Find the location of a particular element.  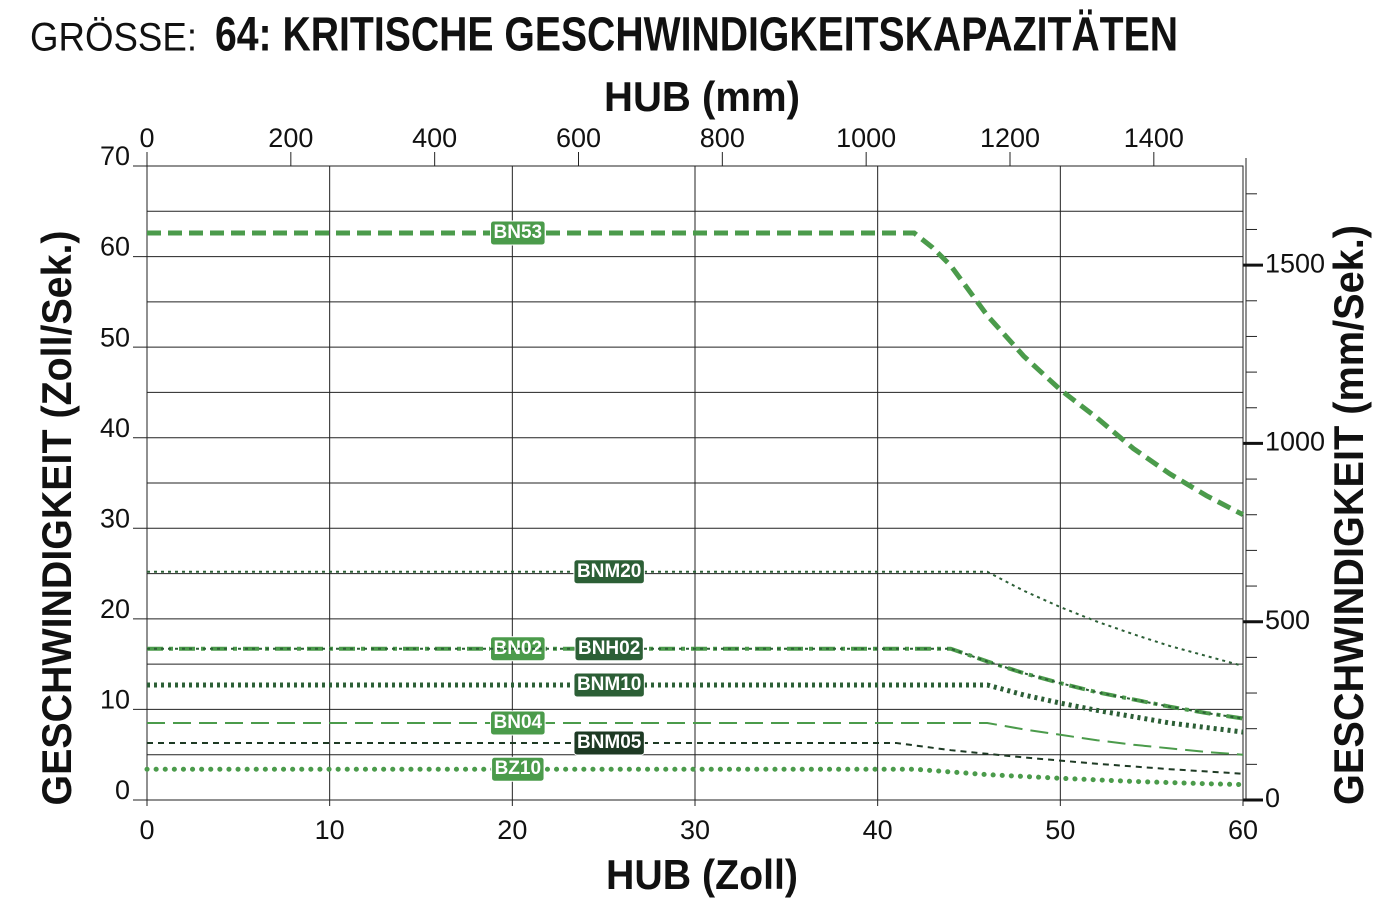

y-tick-label: 40 is located at coordinates (115, 428).